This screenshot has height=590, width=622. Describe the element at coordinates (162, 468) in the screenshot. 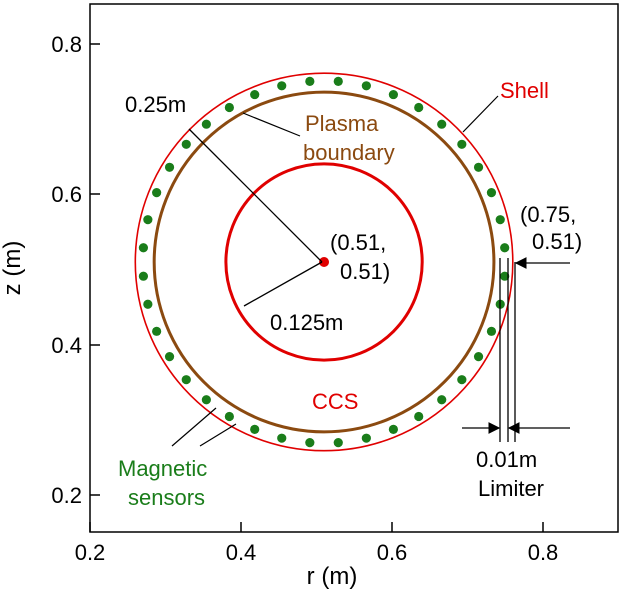

I see `sensors-label-line1: Magnetic` at that location.